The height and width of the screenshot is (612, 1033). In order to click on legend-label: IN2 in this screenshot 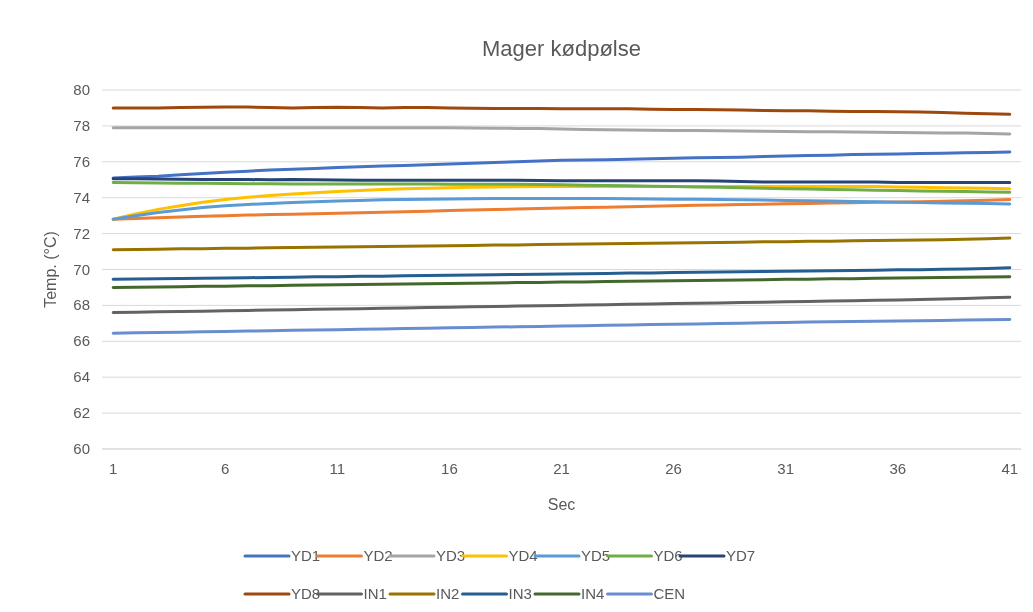, I will do `click(448, 593)`.